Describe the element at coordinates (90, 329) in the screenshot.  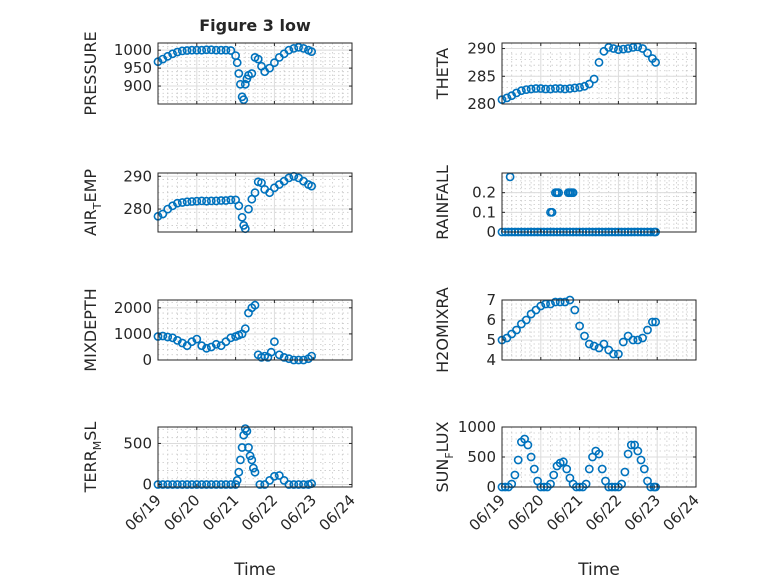
I see `y-axis-label: MIXDEPTH` at that location.